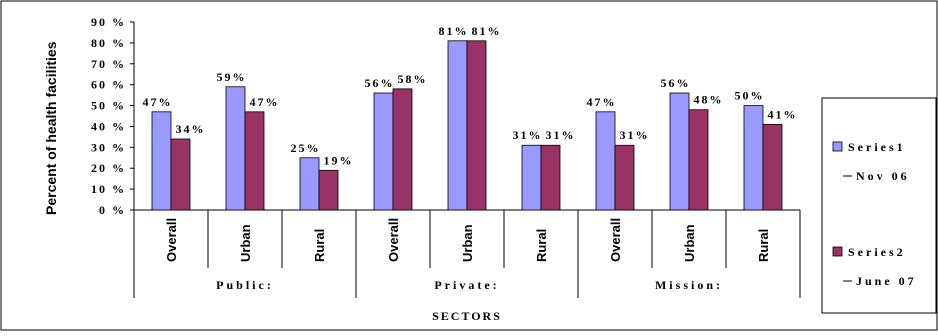 Image resolution: width=938 pixels, height=336 pixels. Describe the element at coordinates (689, 285) in the screenshot. I see `group-label: Mission:` at that location.